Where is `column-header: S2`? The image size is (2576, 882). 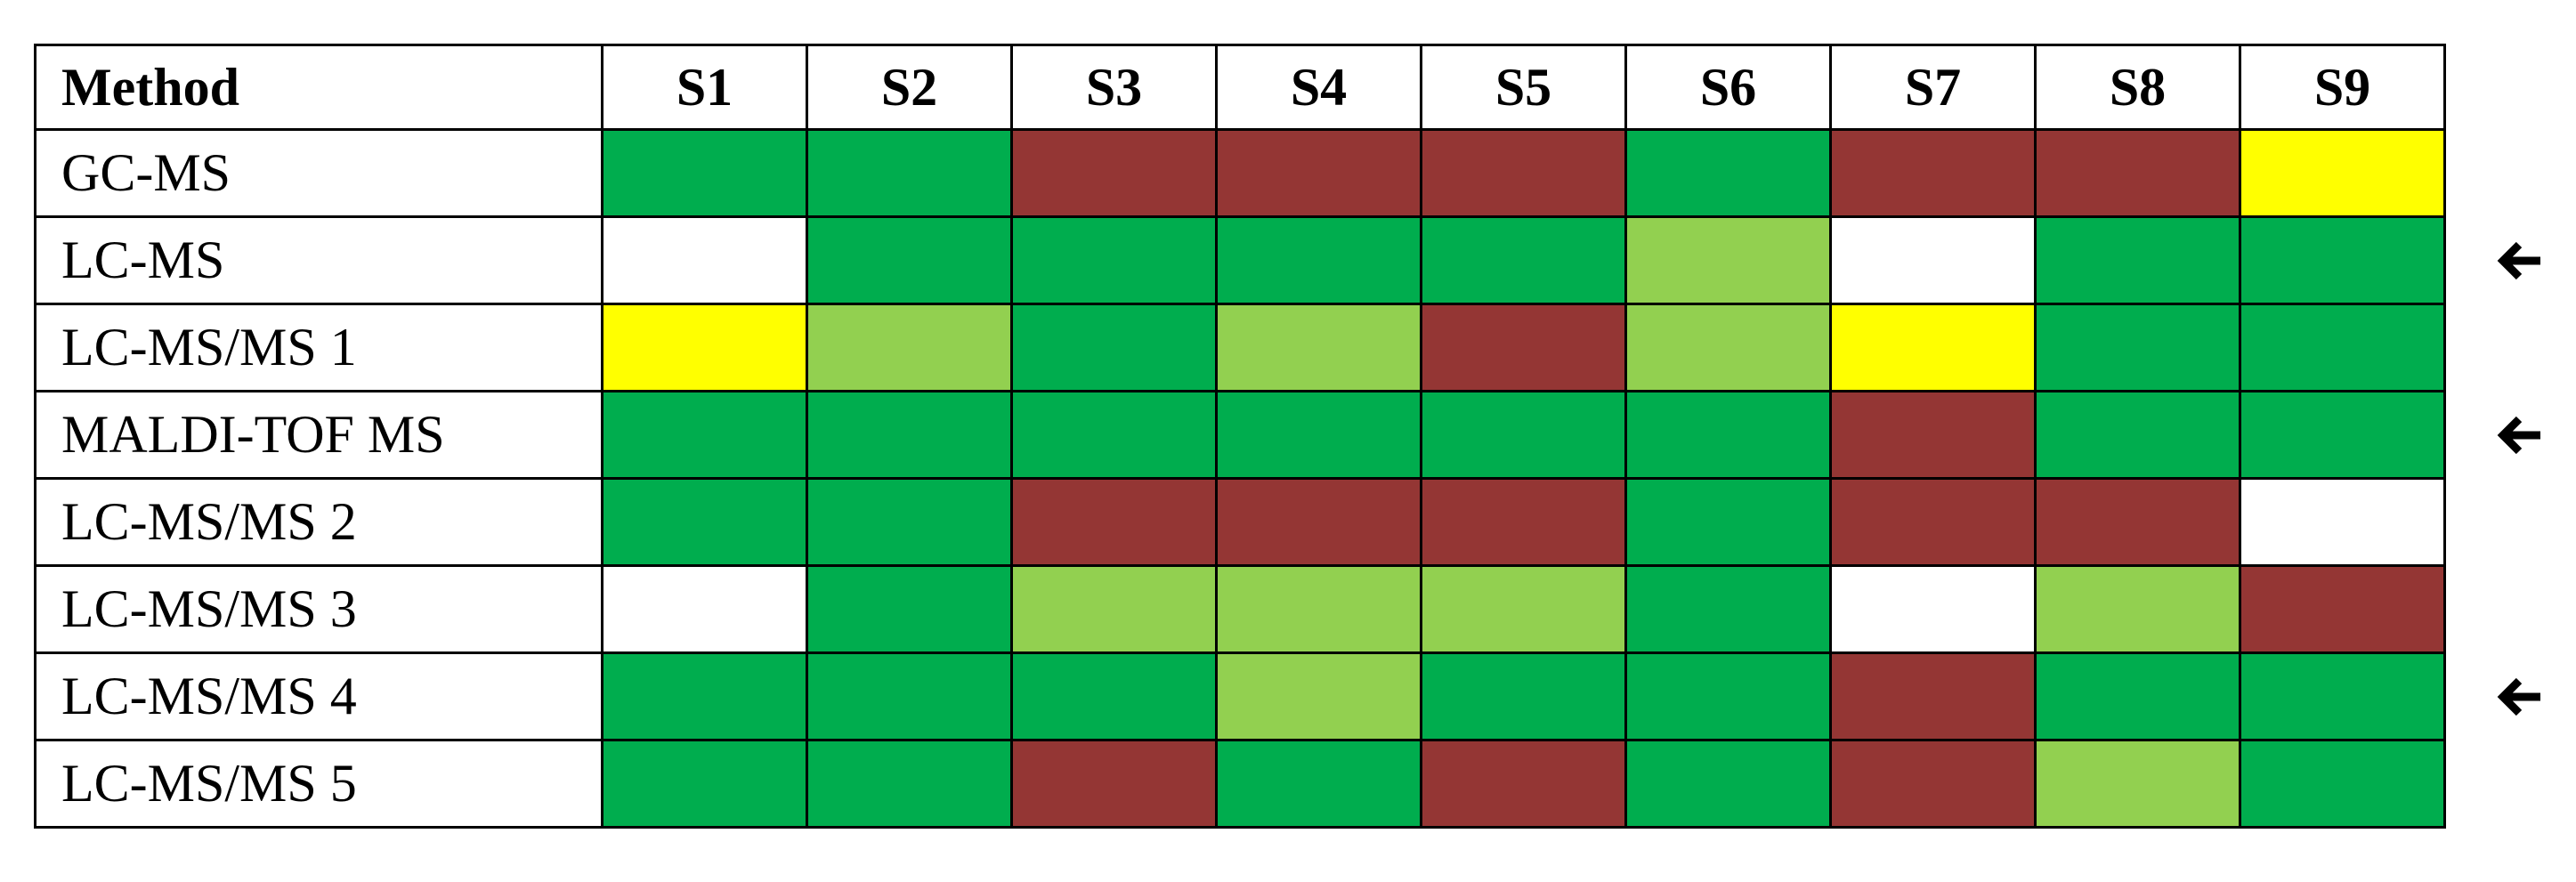
column-header: S2 is located at coordinates (910, 88).